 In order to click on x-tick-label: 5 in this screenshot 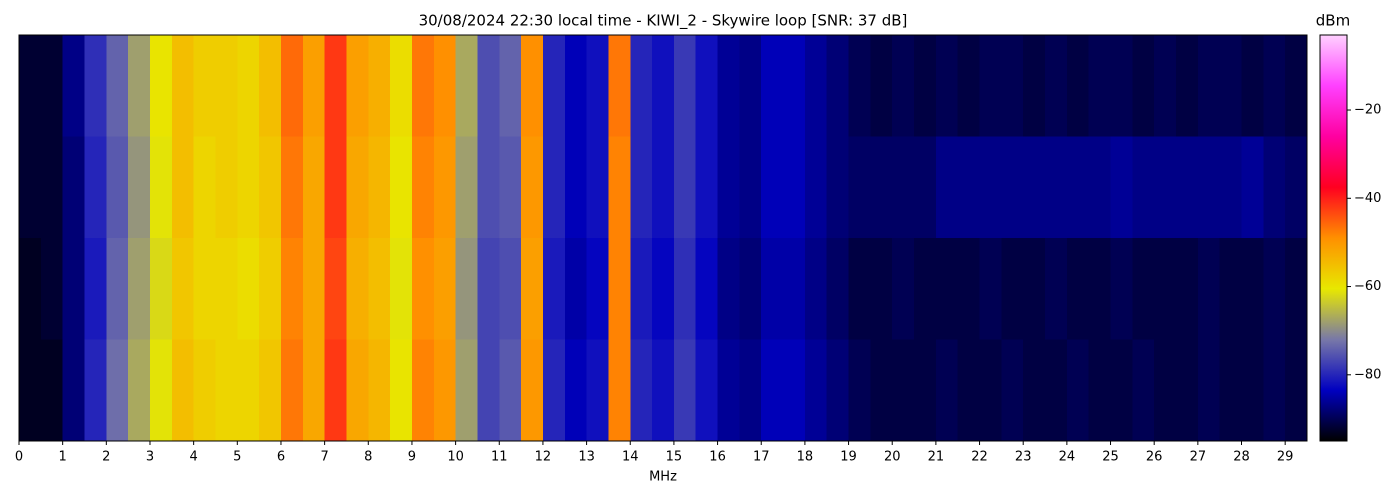, I will do `click(237, 457)`.